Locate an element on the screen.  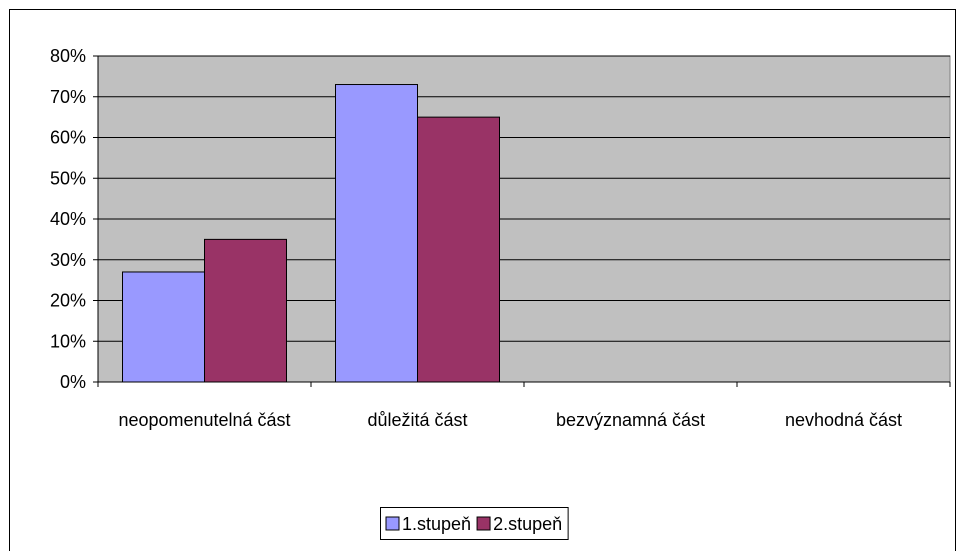
y-tick-label: 20% is located at coordinates (68, 301).